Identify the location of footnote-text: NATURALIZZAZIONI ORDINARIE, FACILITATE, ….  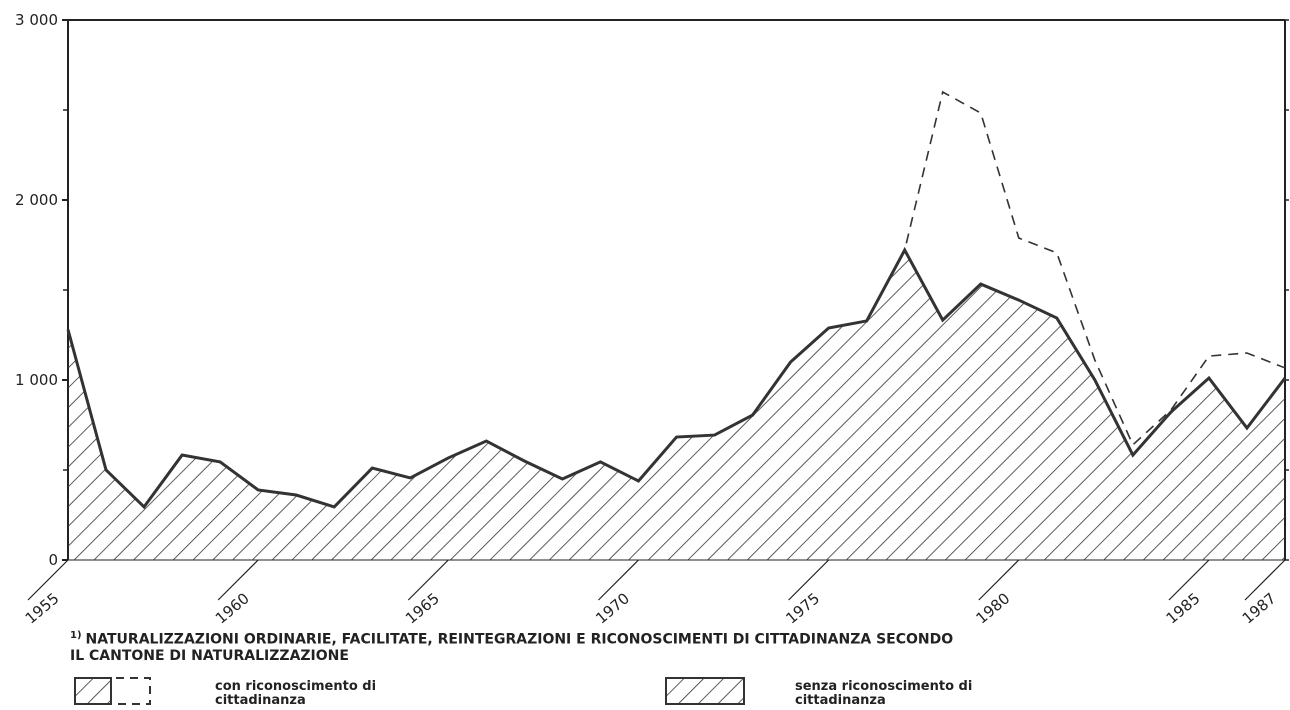
(512, 647).